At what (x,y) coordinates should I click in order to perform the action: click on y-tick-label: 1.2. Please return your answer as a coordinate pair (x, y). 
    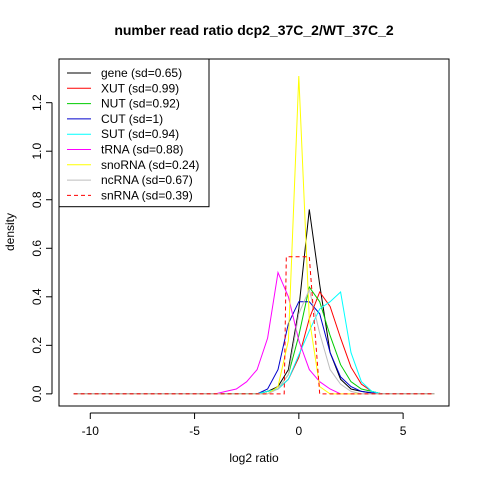
    Looking at the image, I should click on (37, 102).